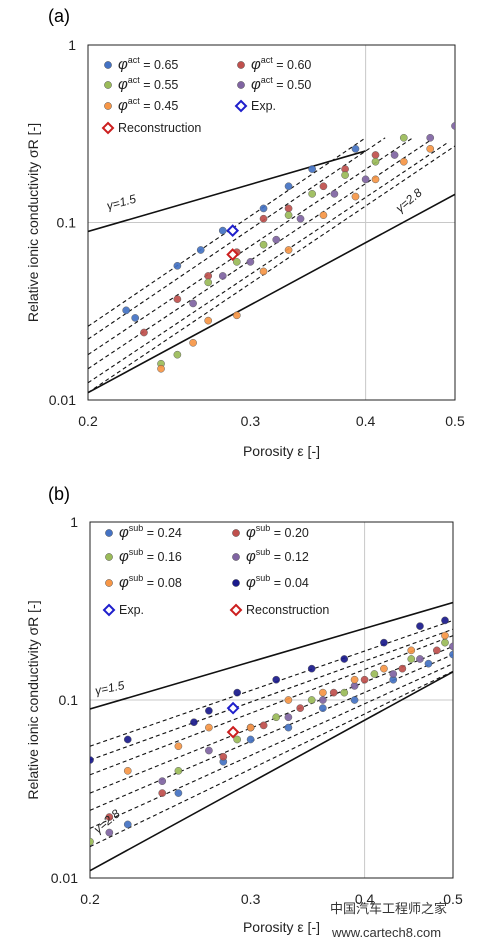 This screenshot has height=947, width=478. Describe the element at coordinates (281, 64) in the screenshot. I see `legend-label: φact = 0.60` at that location.